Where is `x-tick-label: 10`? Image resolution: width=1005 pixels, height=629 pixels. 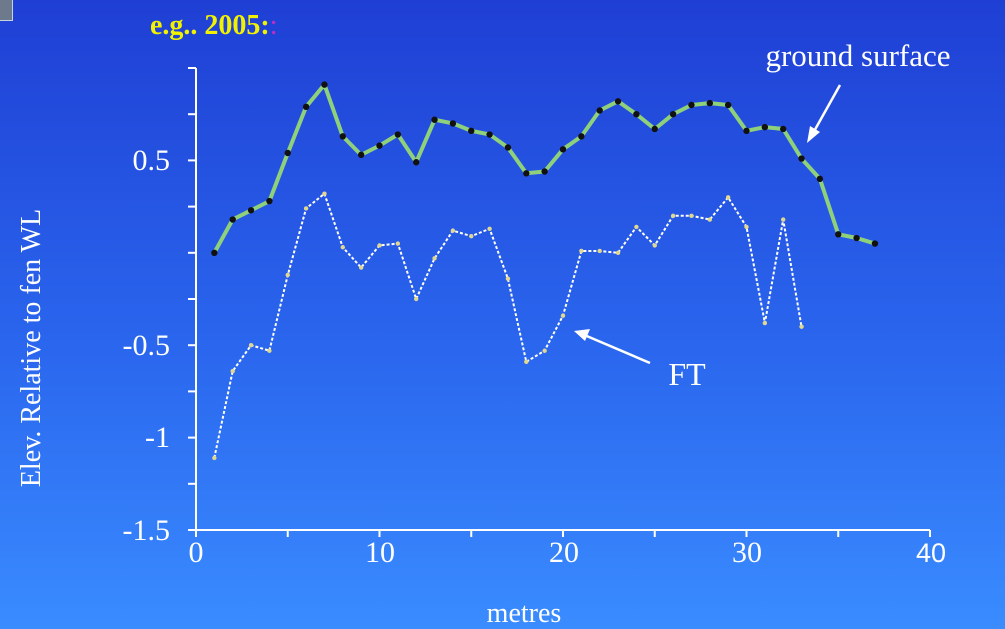 x-tick-label: 10 is located at coordinates (380, 552).